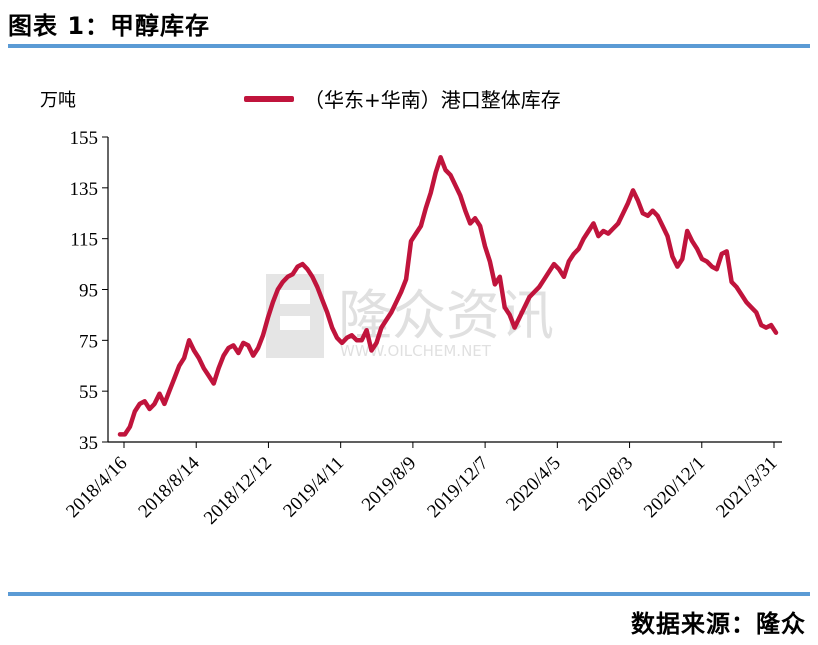 The image size is (818, 645). Describe the element at coordinates (84, 189) in the screenshot. I see `y-tick-label: 135` at that location.